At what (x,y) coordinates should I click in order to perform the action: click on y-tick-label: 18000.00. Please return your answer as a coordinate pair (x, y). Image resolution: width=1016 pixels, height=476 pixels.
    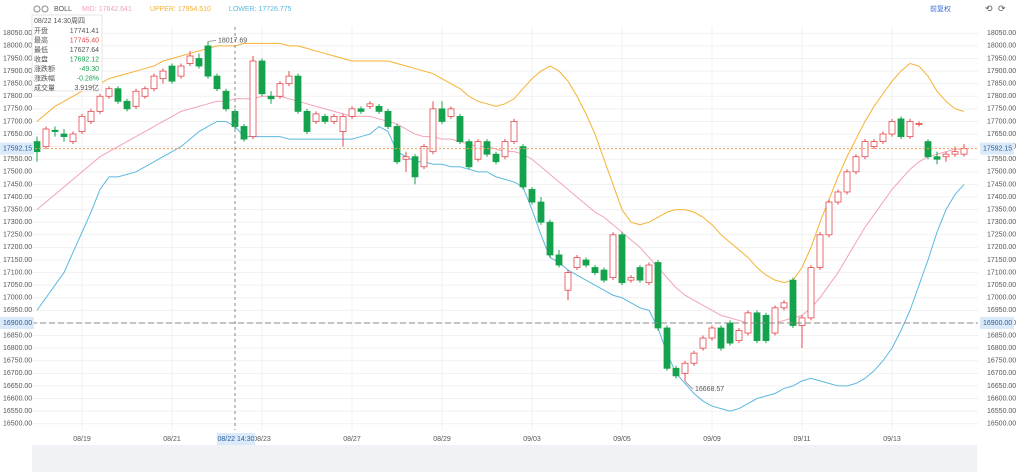
    Looking at the image, I should click on (17, 46).